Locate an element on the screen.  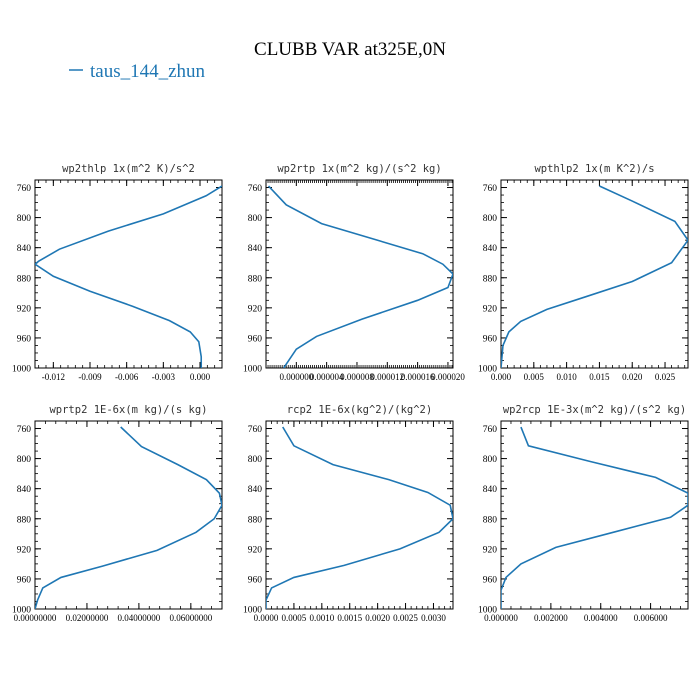
x-tick-label: 0.000016 is located at coordinates (418, 377).